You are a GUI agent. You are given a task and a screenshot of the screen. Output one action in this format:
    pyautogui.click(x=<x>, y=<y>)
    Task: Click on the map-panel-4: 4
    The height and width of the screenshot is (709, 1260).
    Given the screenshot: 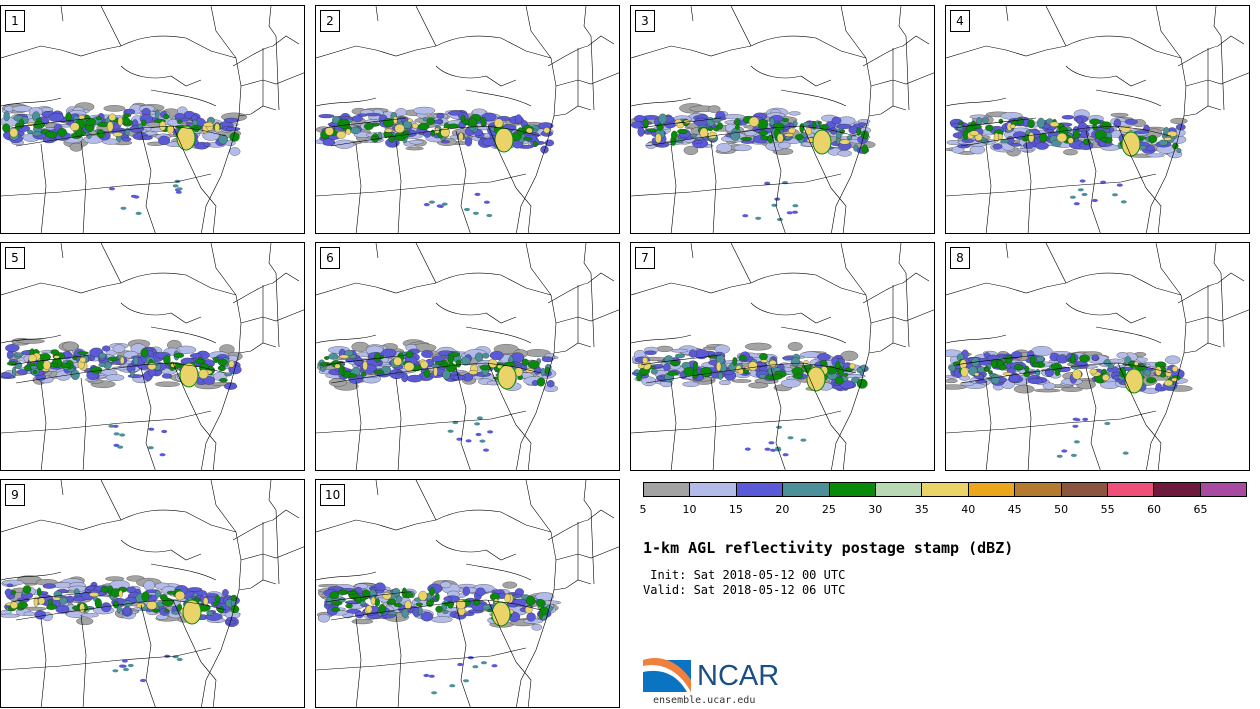 What is the action you would take?
    pyautogui.click(x=1097, y=119)
    